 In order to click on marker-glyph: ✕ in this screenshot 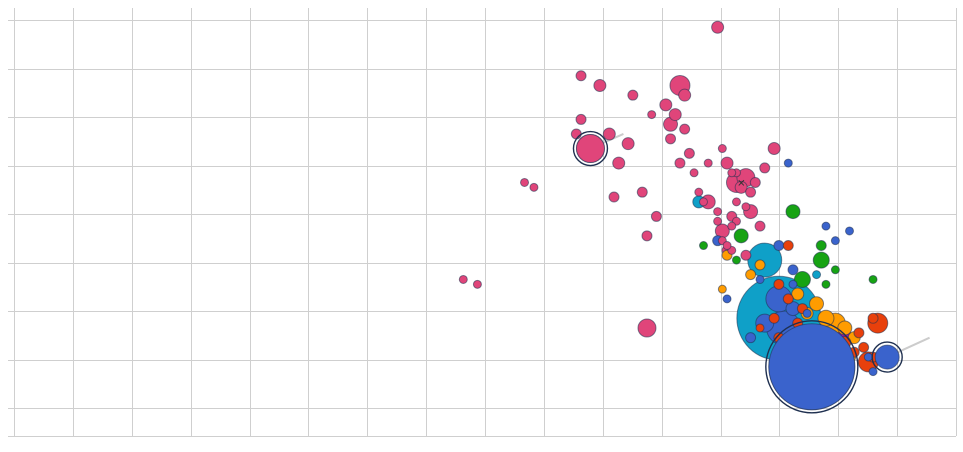, I will do `click(741, 183)`.